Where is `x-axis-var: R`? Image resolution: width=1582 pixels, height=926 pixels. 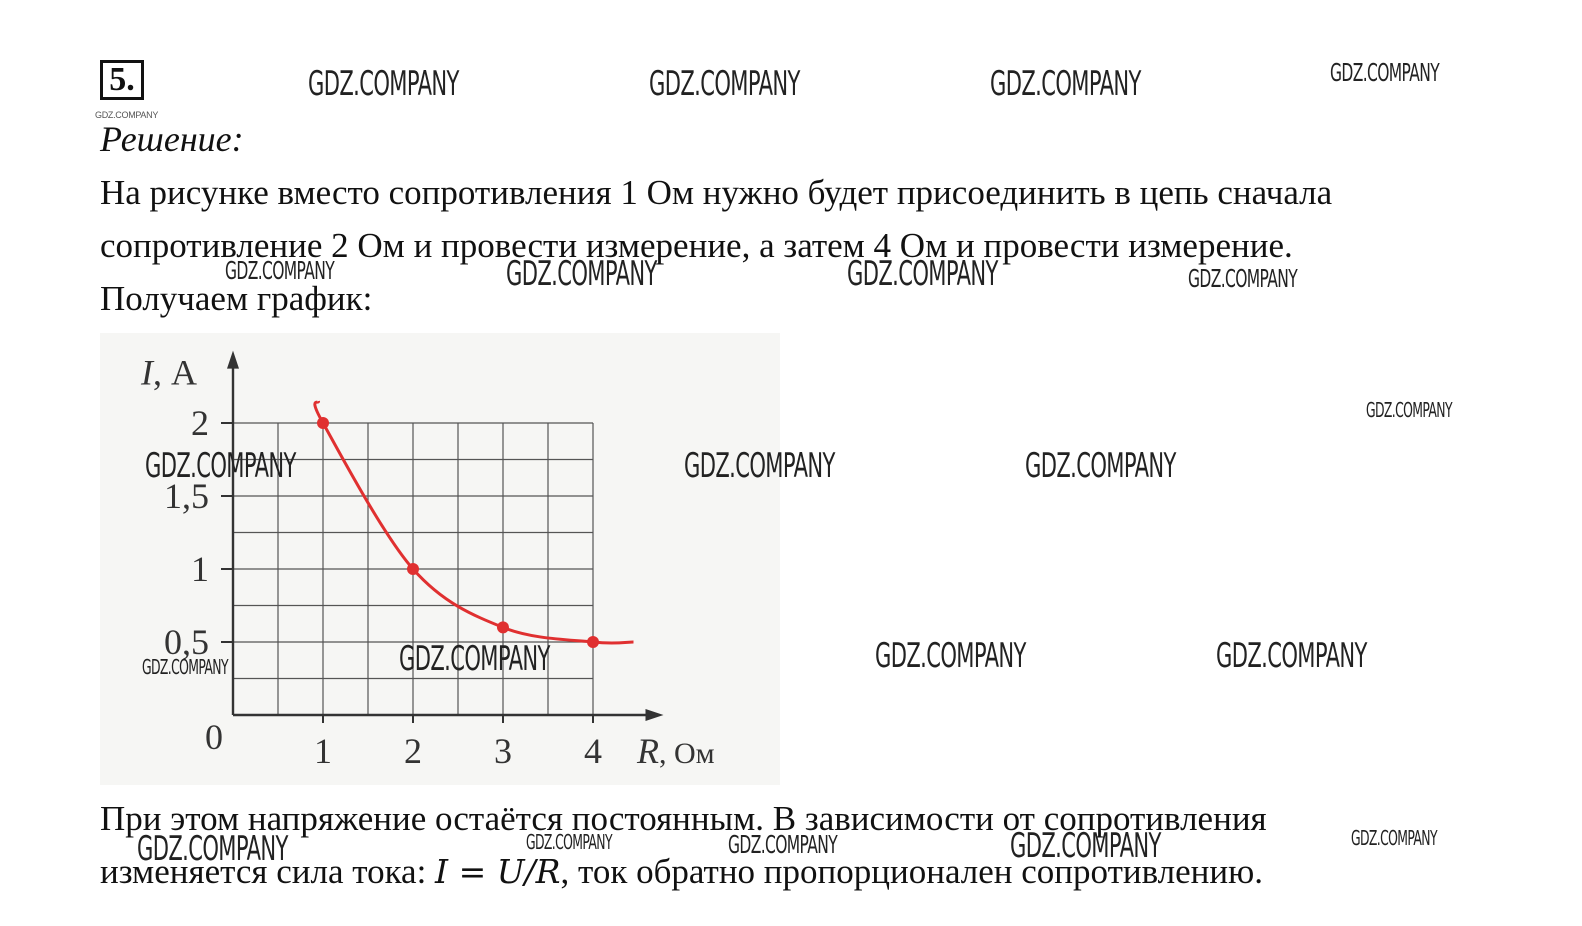 x-axis-var: R is located at coordinates (647, 751).